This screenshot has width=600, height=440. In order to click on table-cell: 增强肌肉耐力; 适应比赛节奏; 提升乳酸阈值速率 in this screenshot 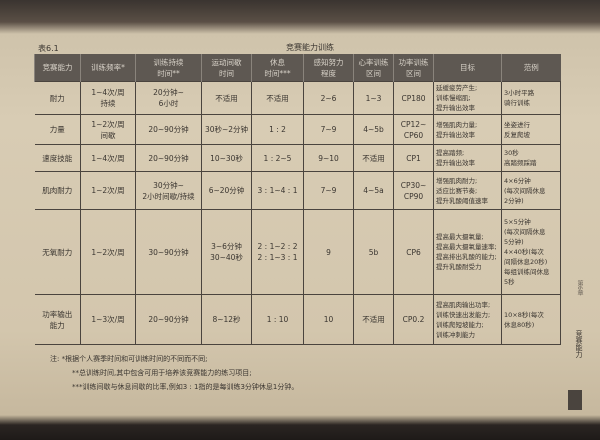, I will do `click(467, 190)`.